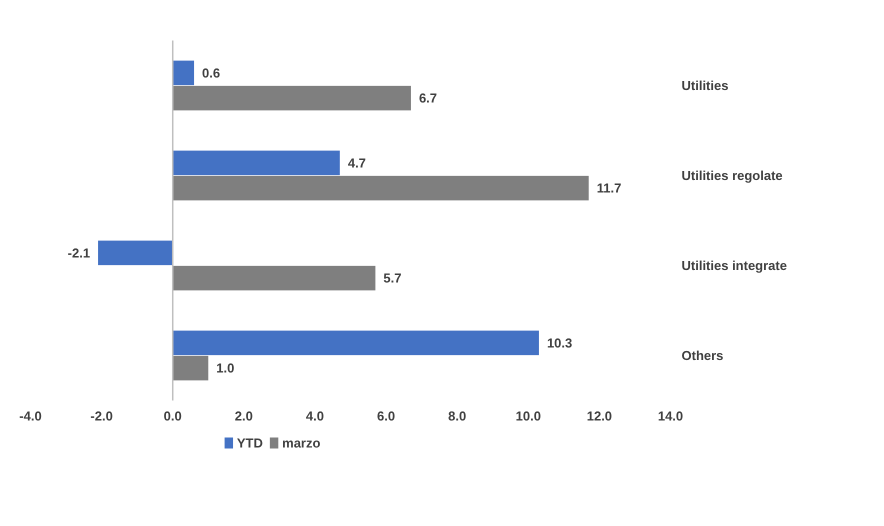  I want to click on x-tick-label: 12.0, so click(599, 416).